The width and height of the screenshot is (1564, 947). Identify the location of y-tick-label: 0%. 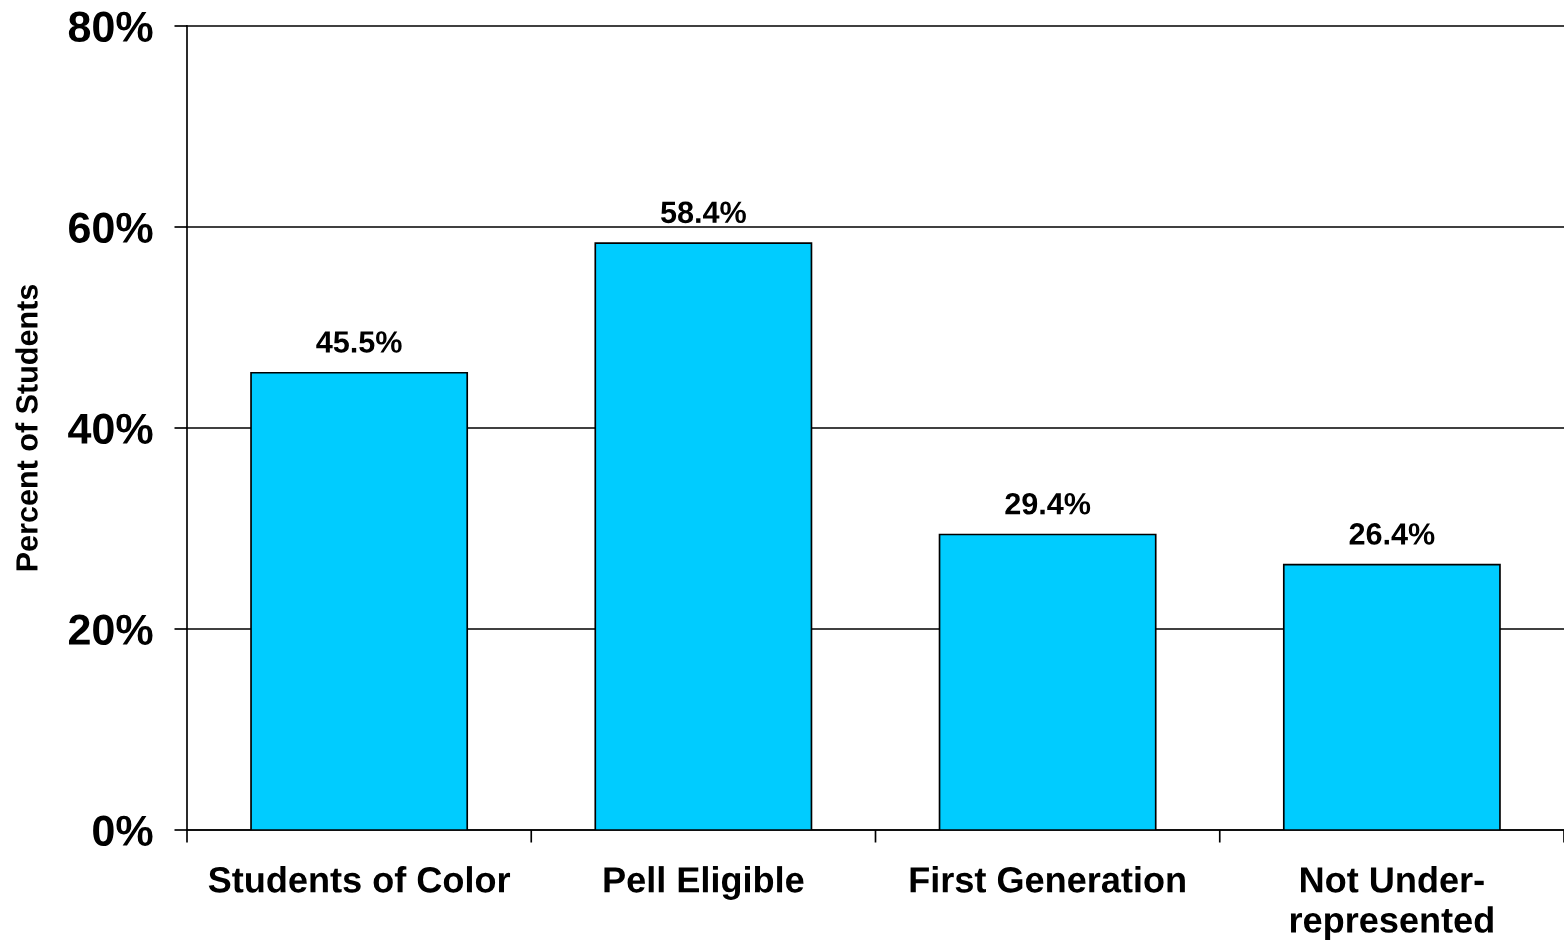
(123, 831).